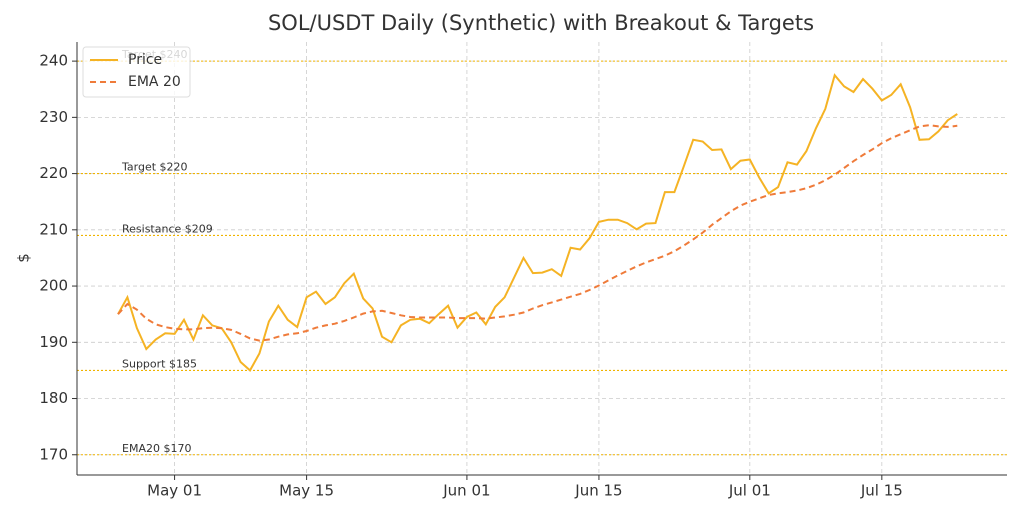  Describe the element at coordinates (156, 448) in the screenshot. I see `level-label: EMA20 $170` at that location.